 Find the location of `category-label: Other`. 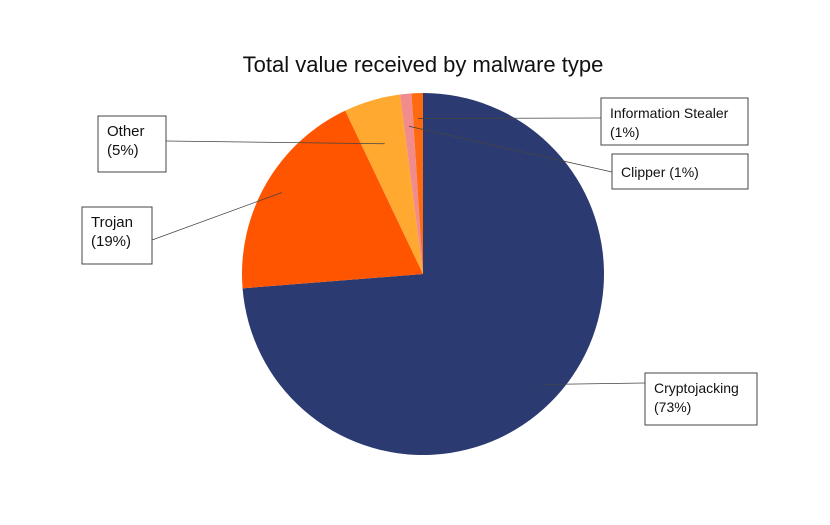

category-label: Other is located at coordinates (126, 131).